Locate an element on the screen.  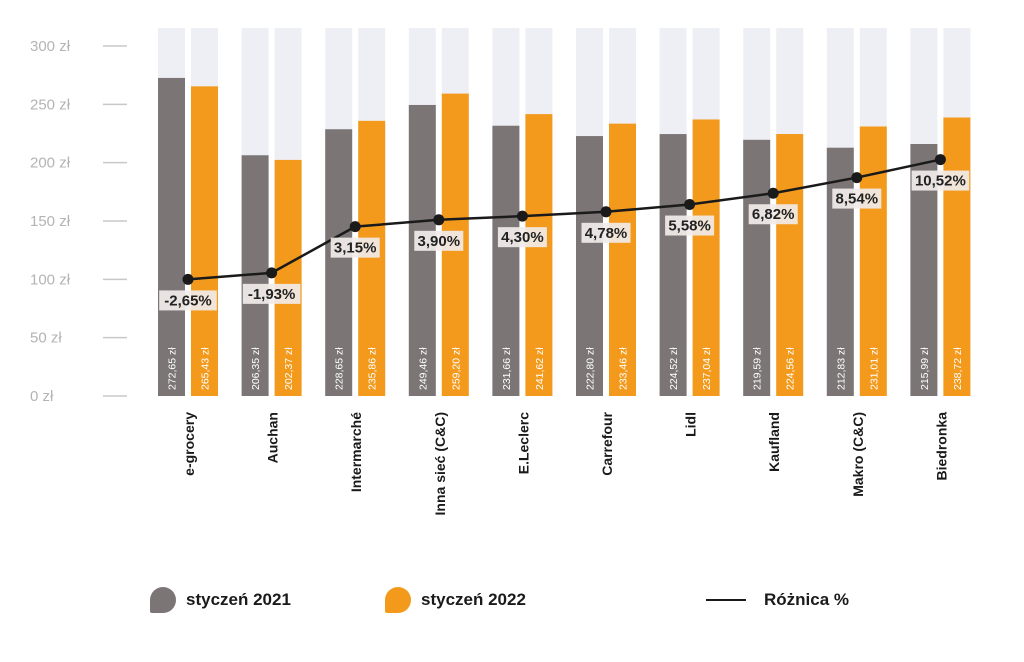
bar-value-label-2021: 249,46 zł is located at coordinates (423, 368).